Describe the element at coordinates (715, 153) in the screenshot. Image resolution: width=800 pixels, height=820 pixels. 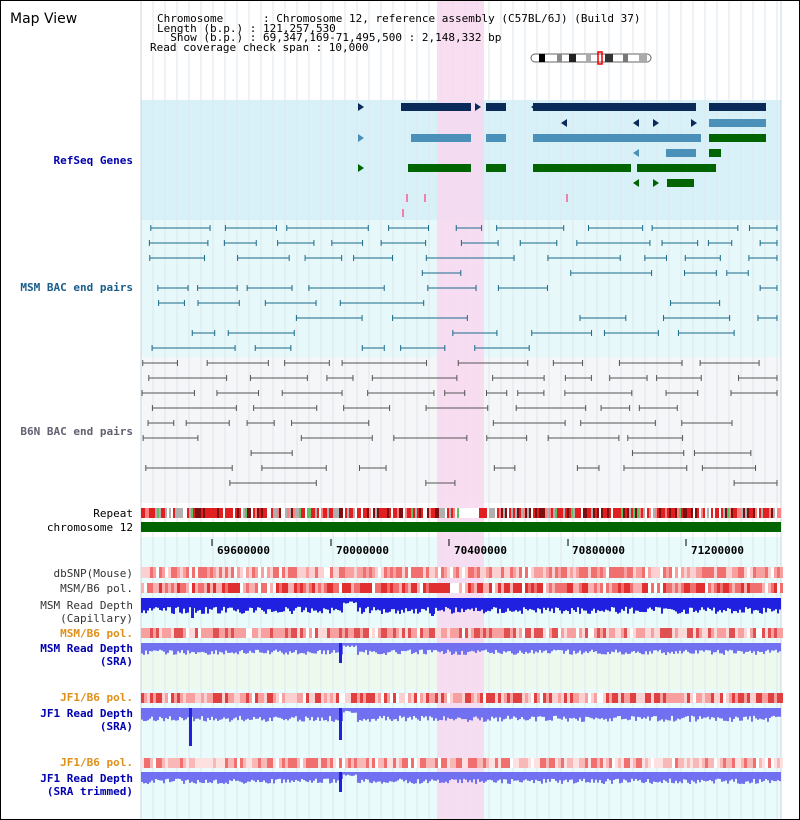
I see `gene-block` at that location.